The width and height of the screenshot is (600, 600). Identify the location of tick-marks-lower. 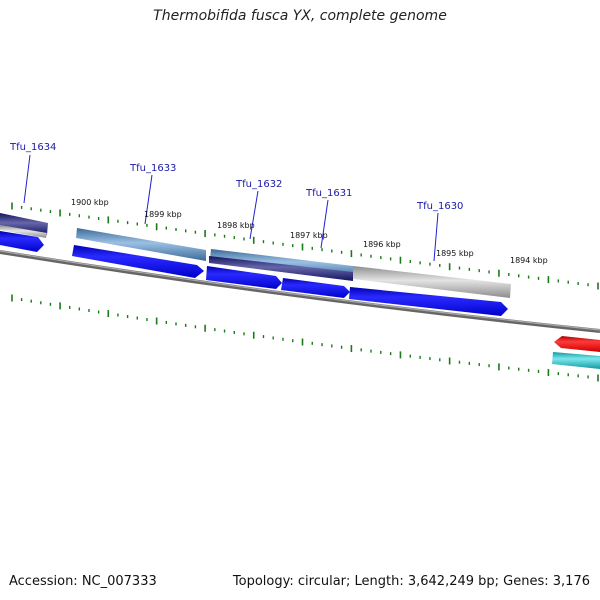
(305, 338).